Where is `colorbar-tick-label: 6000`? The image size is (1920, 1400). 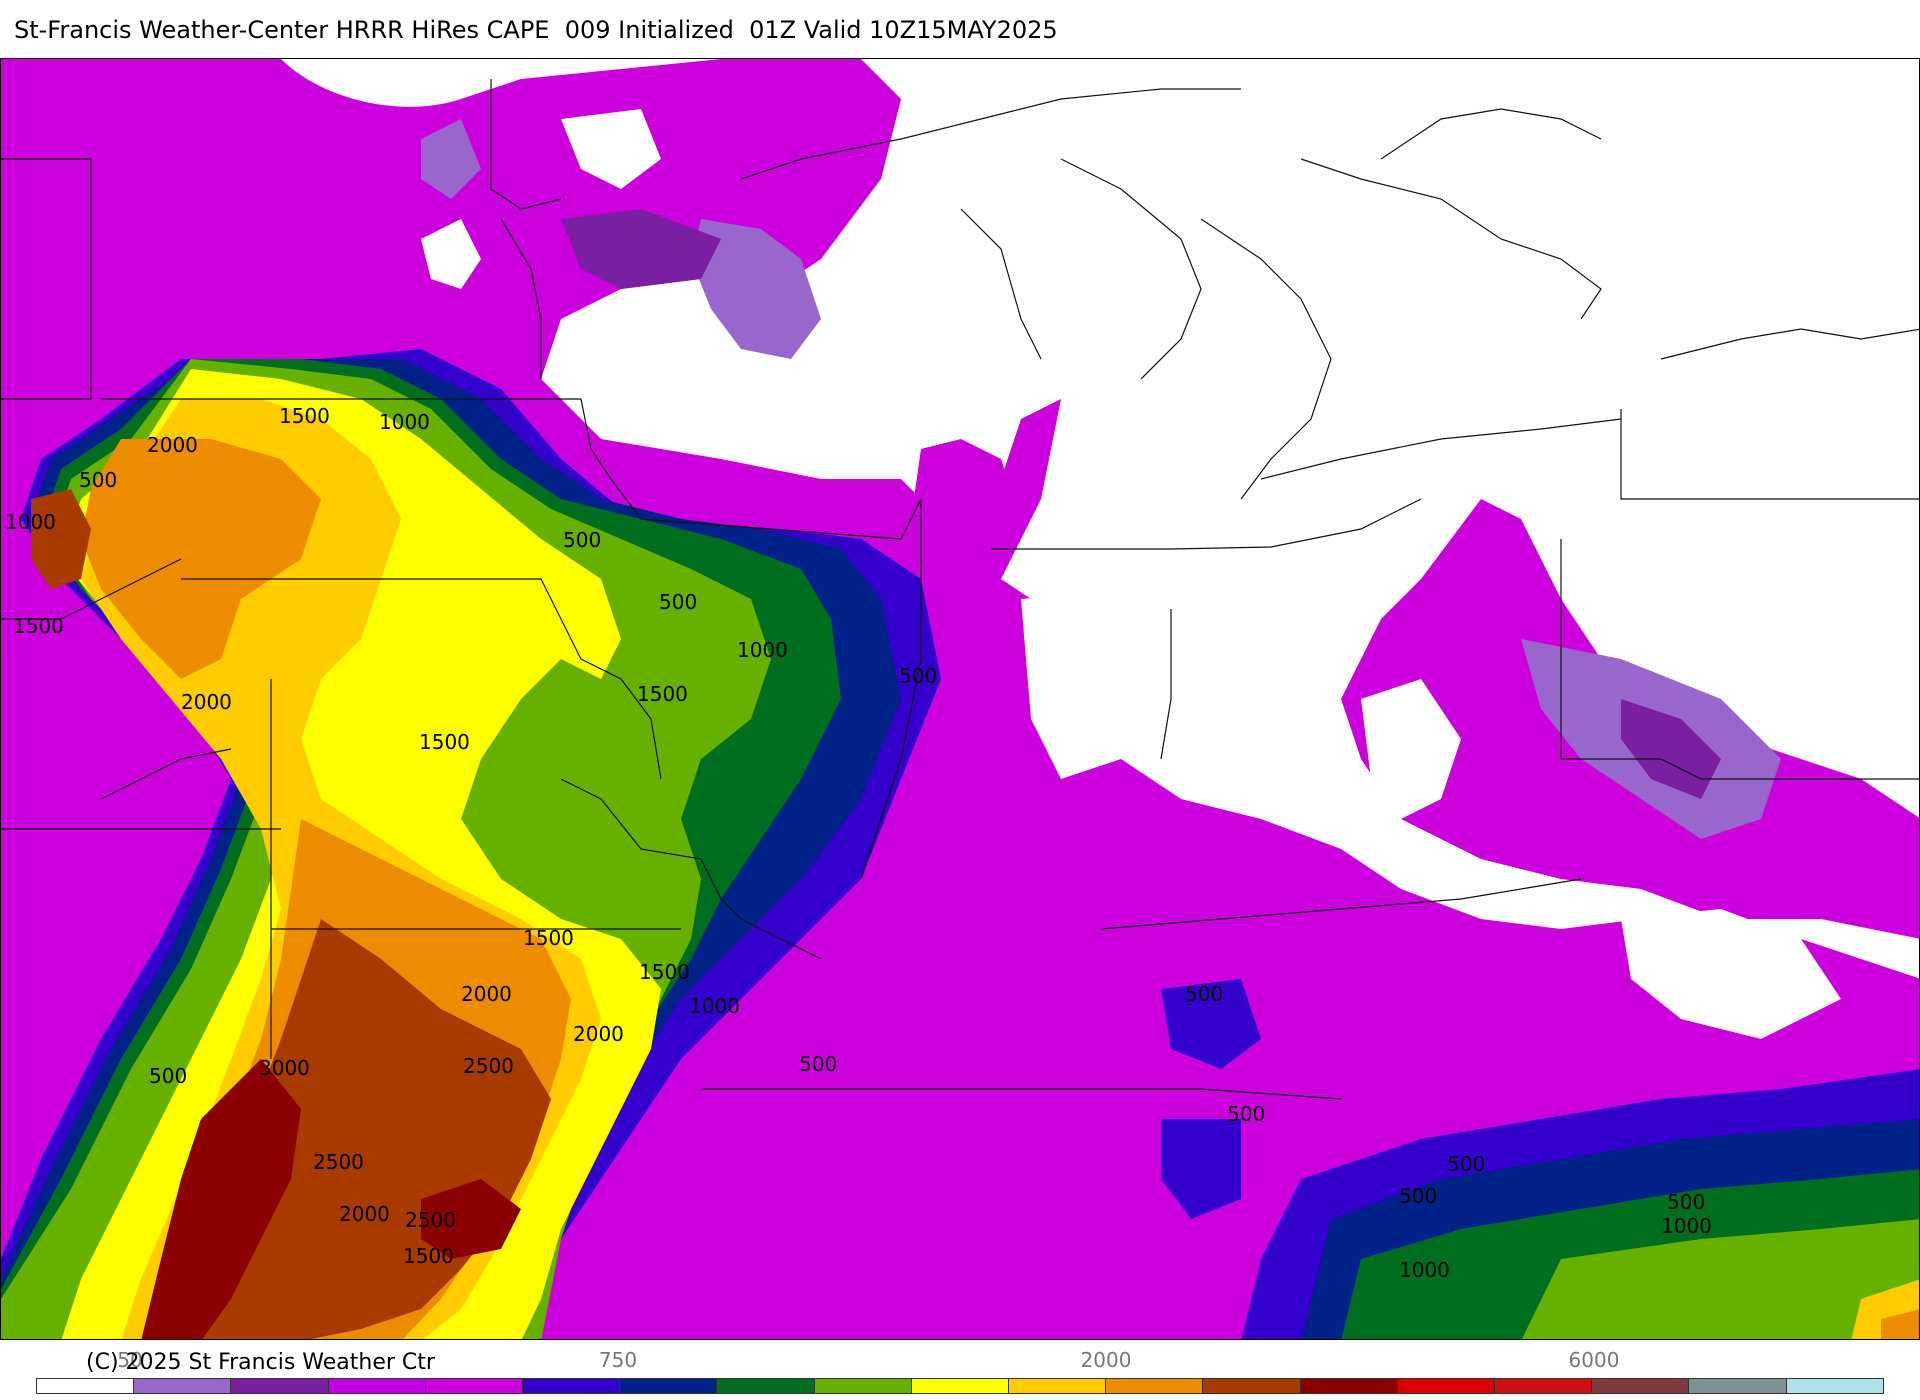
colorbar-tick-label: 6000 is located at coordinates (1594, 1360).